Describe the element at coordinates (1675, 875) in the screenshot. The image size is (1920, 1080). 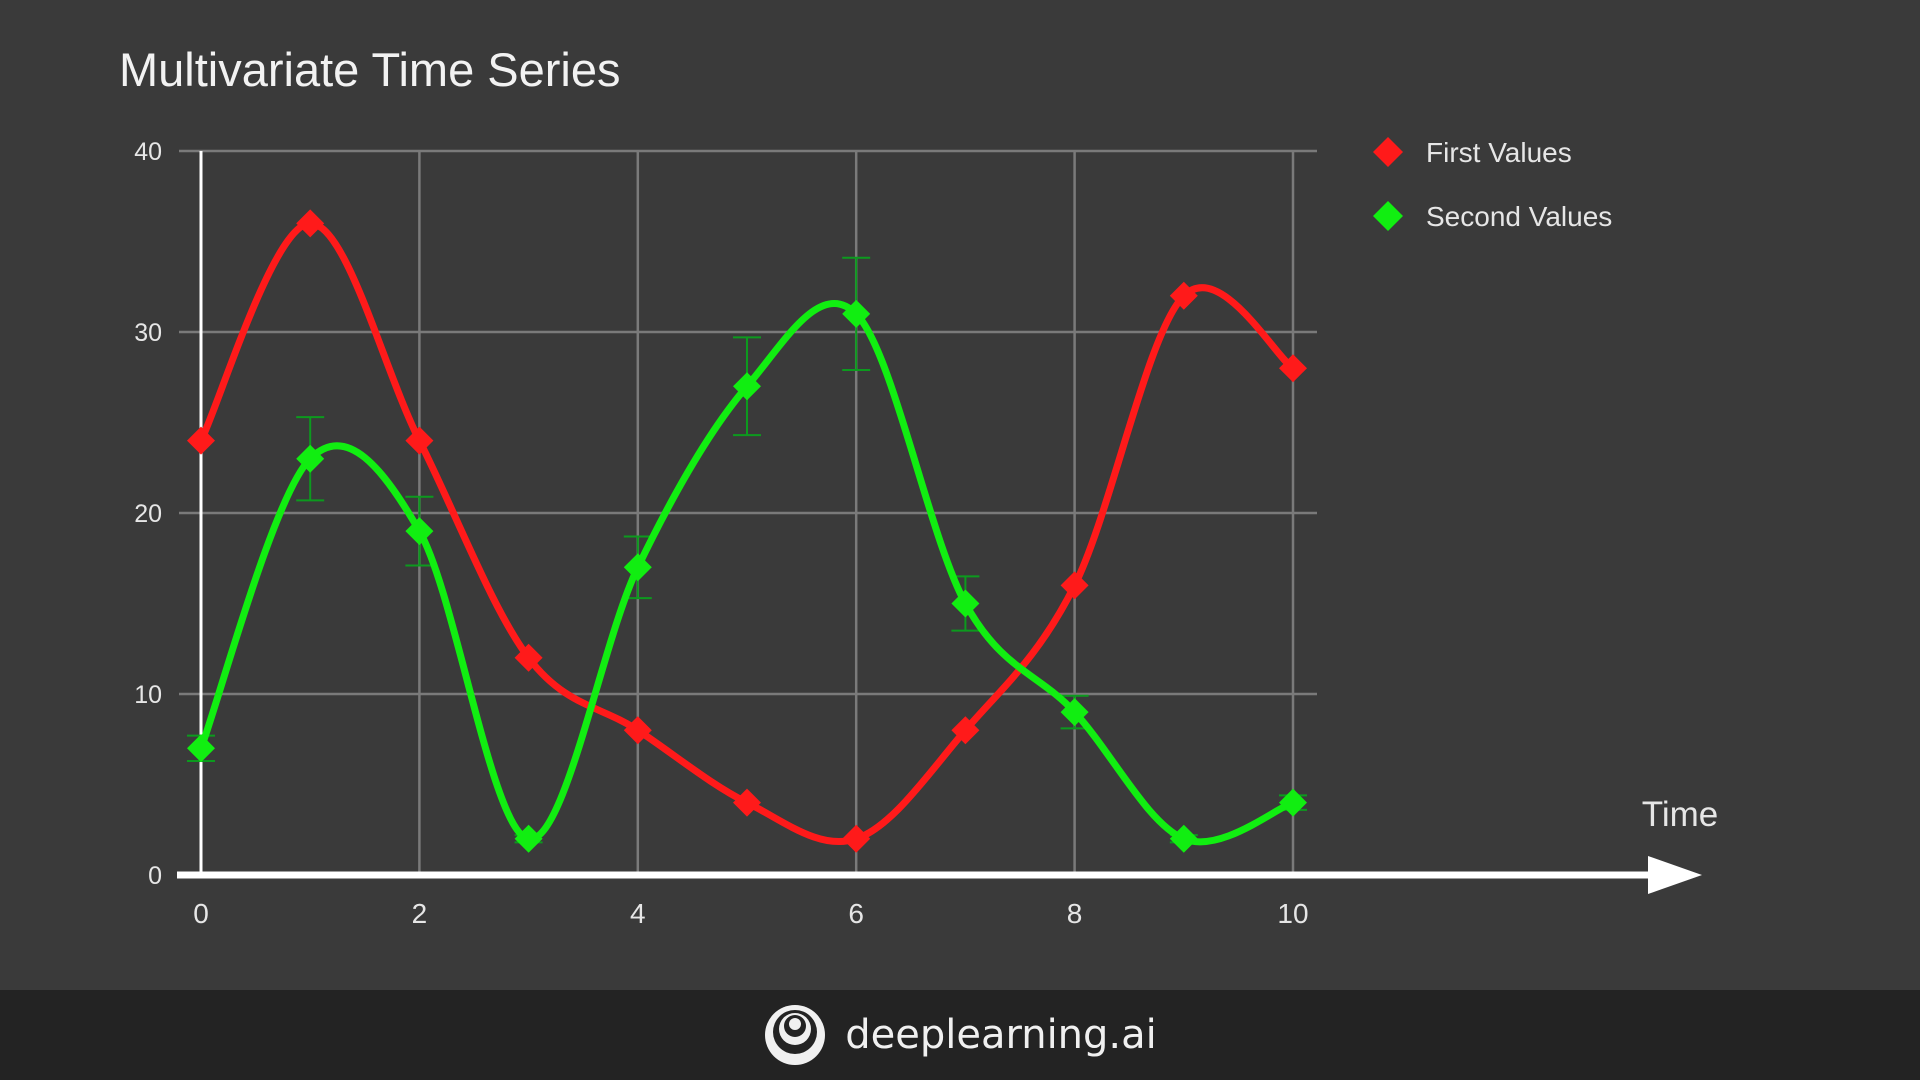
I see `x-axis-arrowhead` at that location.